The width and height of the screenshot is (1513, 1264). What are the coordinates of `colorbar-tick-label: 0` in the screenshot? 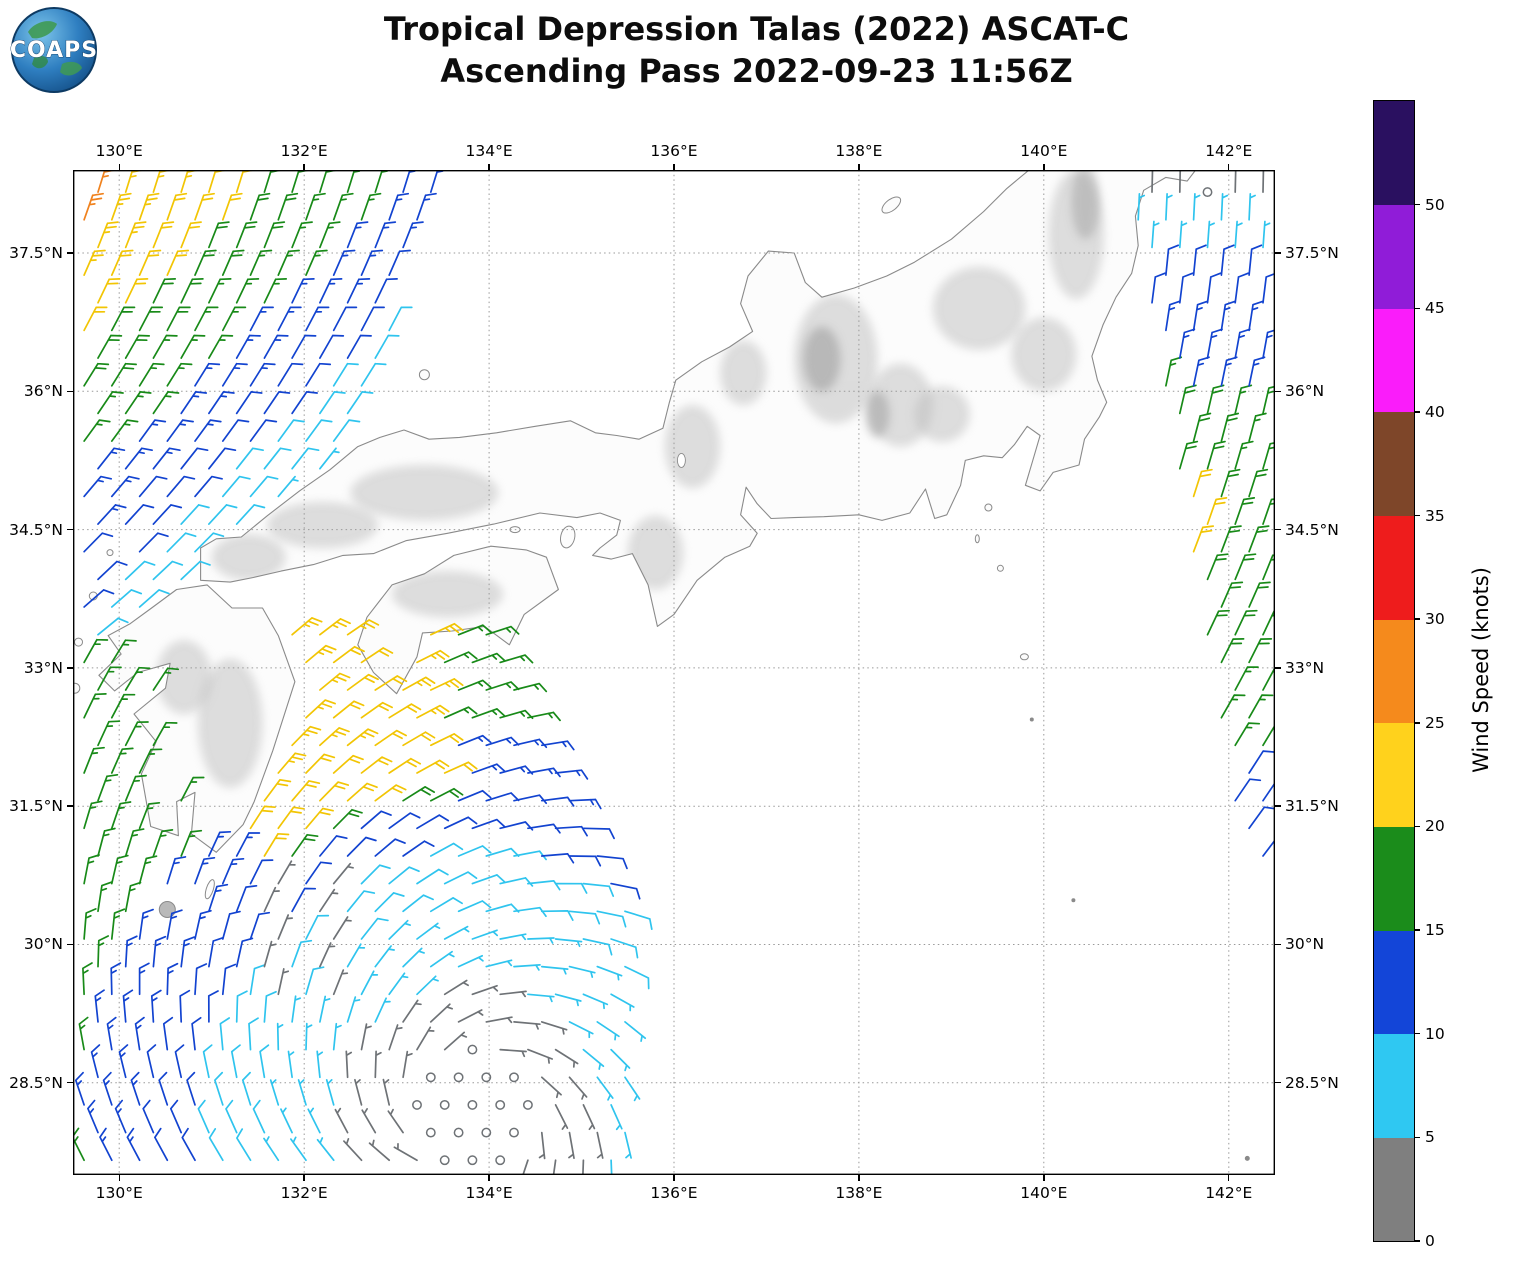 It's located at (1430, 1241).